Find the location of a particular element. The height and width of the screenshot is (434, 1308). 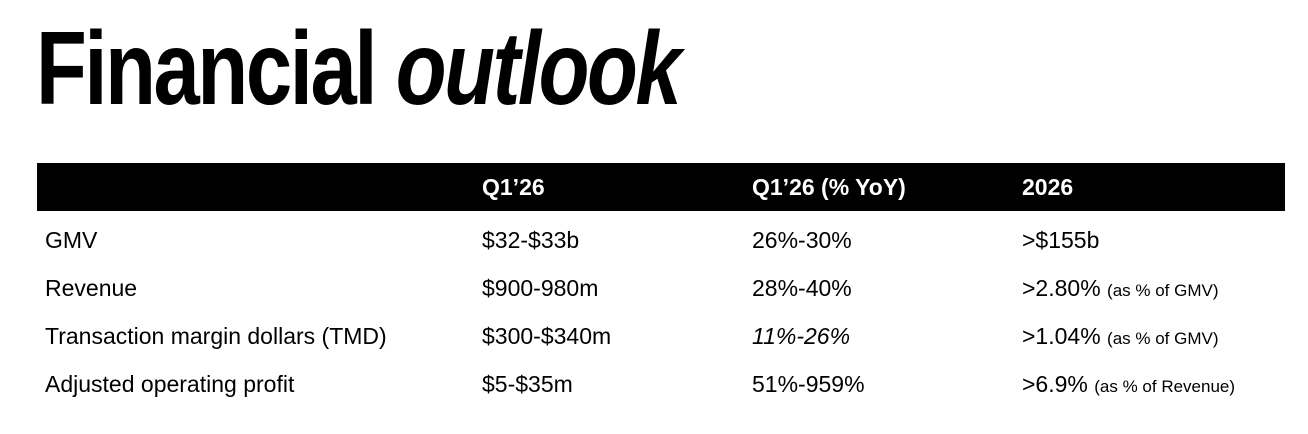

metric-cell: Adjusted operating profit is located at coordinates (170, 384).